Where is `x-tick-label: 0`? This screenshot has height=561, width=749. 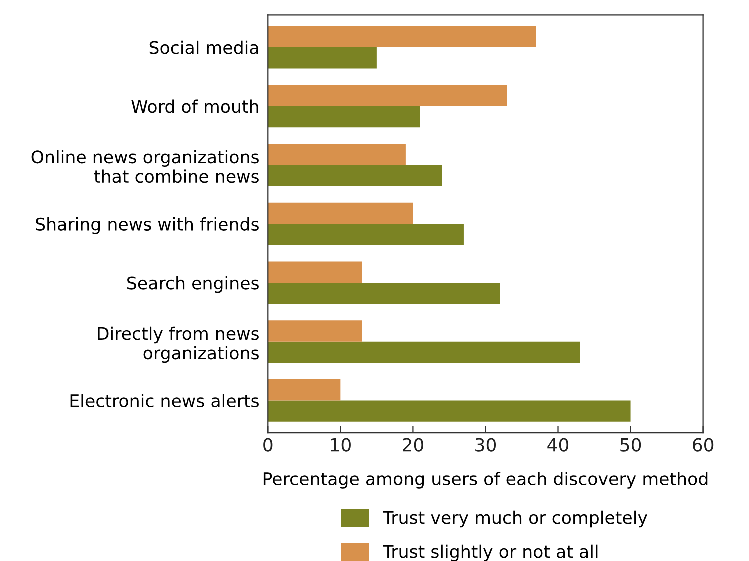 x-tick-label: 0 is located at coordinates (268, 445).